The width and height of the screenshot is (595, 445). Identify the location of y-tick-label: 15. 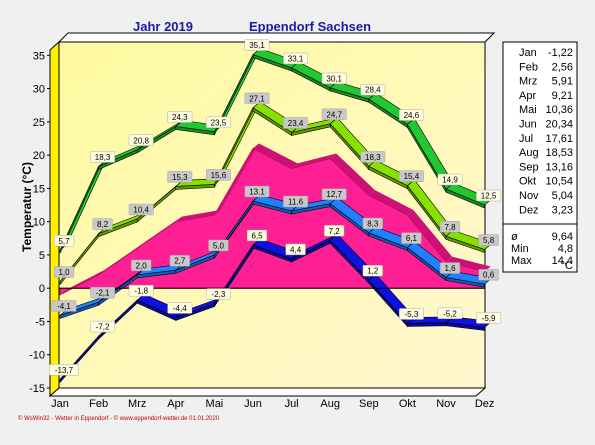
(39, 189).